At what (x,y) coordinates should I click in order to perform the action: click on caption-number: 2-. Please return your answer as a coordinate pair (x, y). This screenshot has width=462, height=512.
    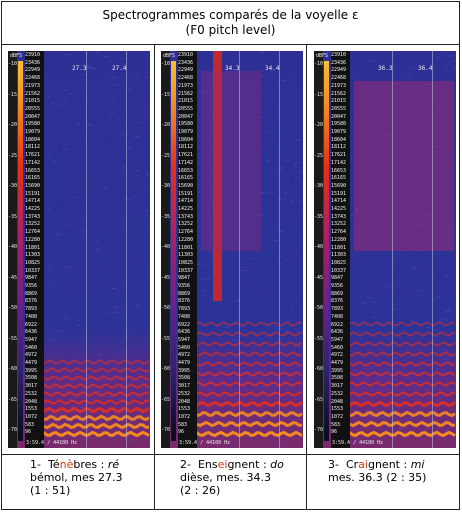
    Looking at the image, I should click on (185, 464).